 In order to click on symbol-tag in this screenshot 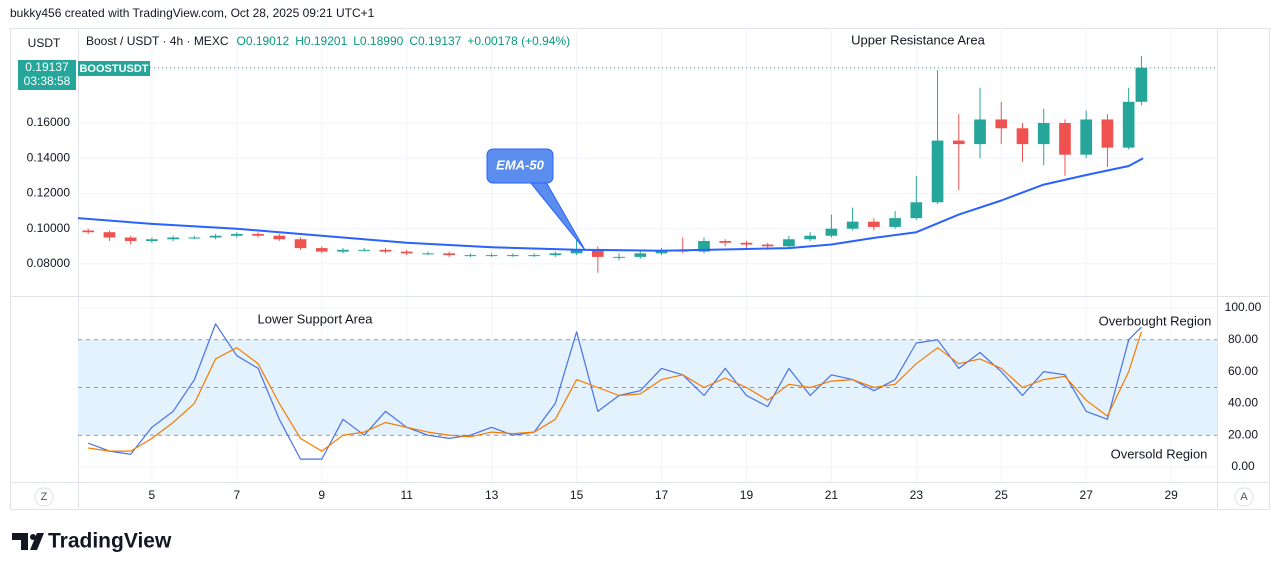, I will do `click(114, 68)`.